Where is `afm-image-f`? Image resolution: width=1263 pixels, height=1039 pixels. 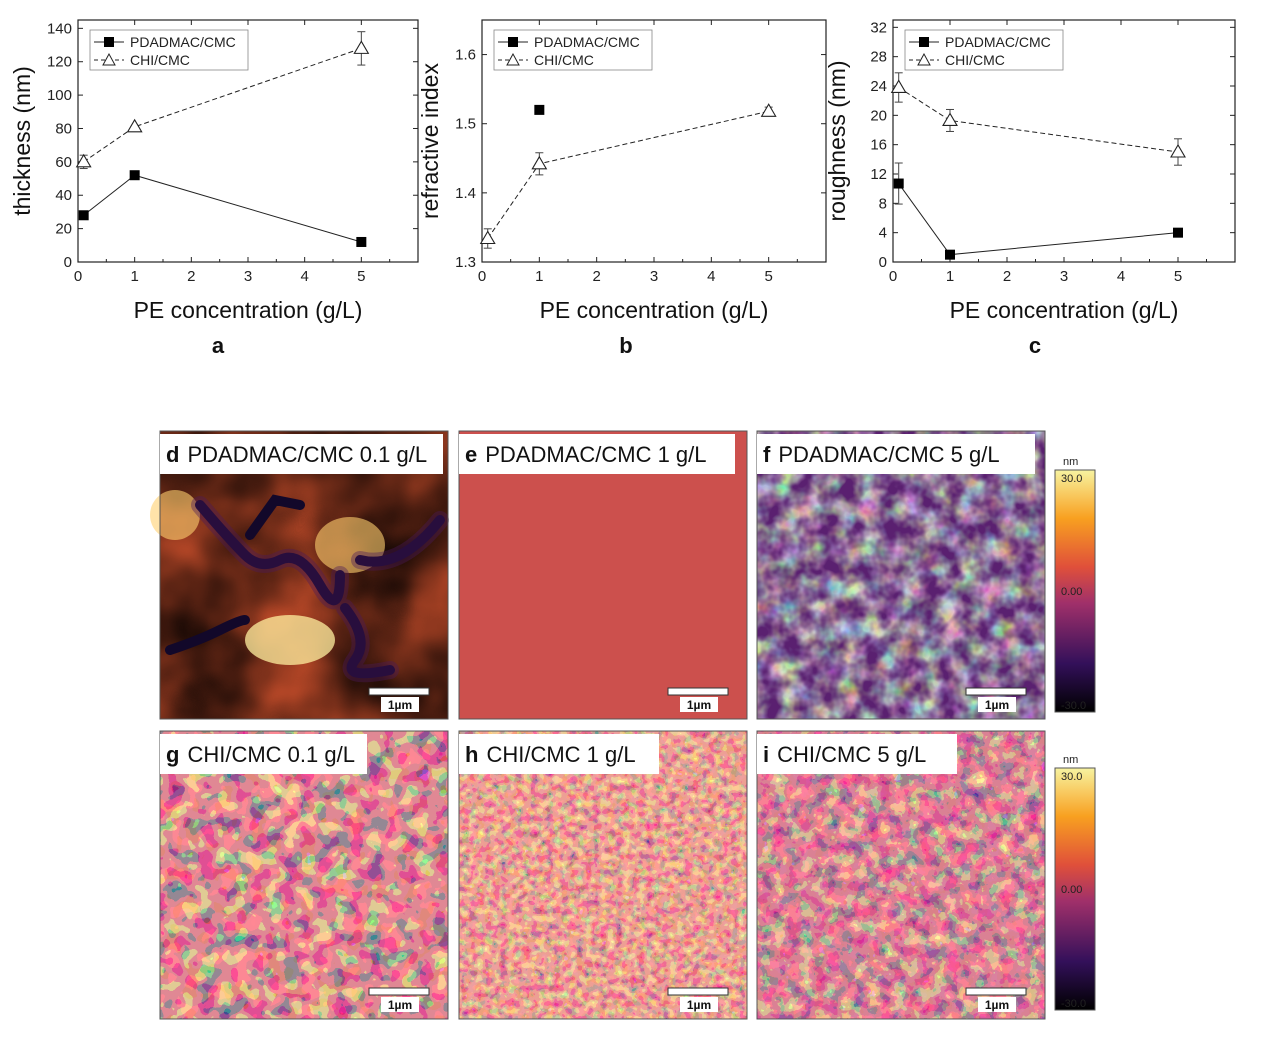 afm-image-f is located at coordinates (901, 575).